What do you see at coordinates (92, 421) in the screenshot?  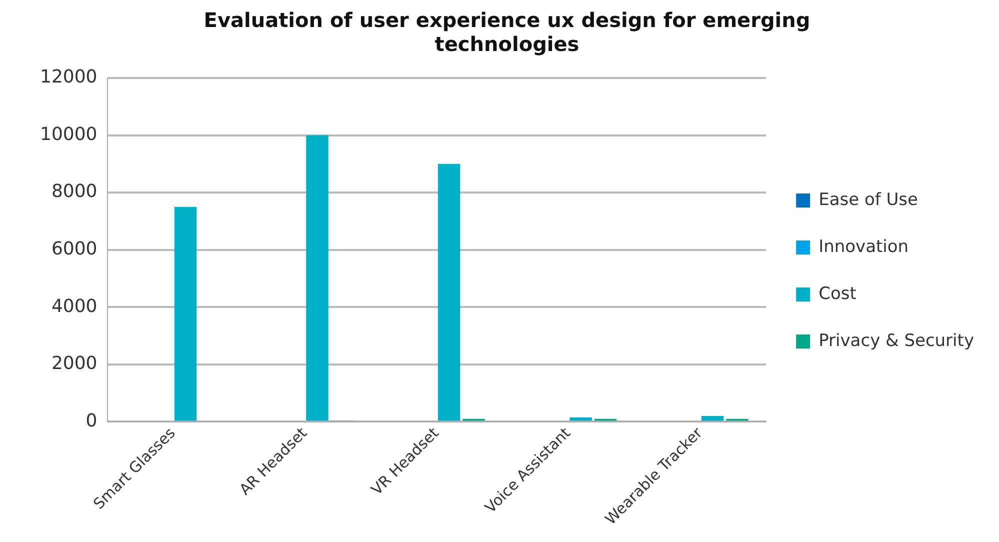 I see `y-tick-label: 0` at bounding box center [92, 421].